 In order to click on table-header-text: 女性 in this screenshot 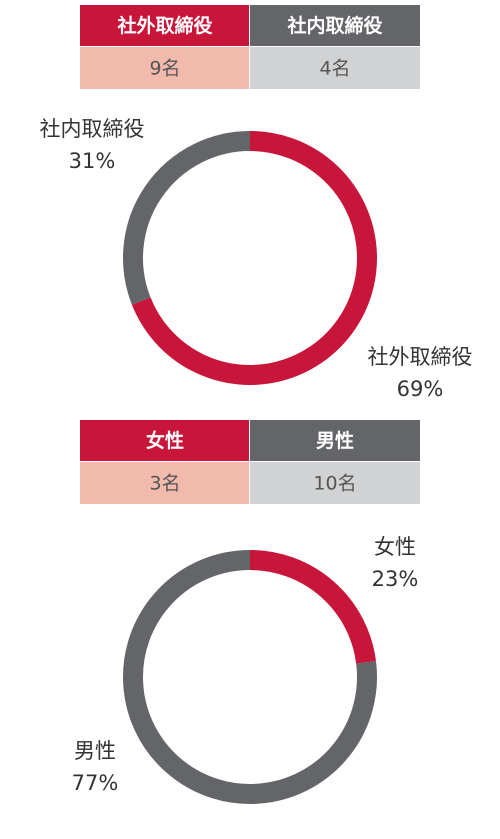, I will do `click(165, 440)`.